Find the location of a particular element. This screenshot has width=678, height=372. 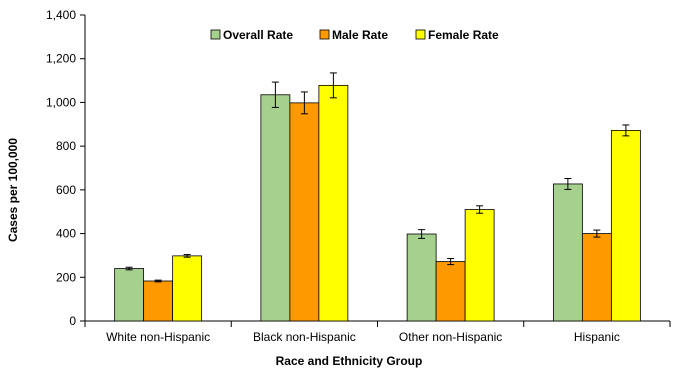

y-tick-label: 800 is located at coordinates (66, 146).